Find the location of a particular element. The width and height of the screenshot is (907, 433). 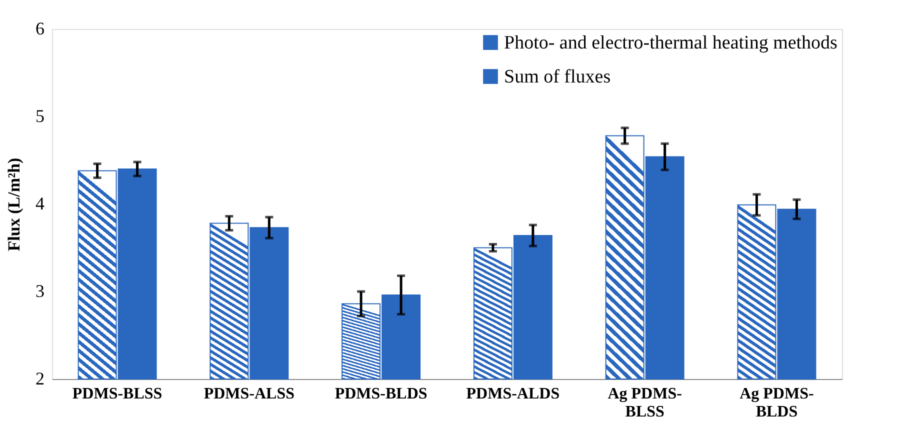

legend-label: Photo- and electro-thermal heating methods is located at coordinates (671, 43).